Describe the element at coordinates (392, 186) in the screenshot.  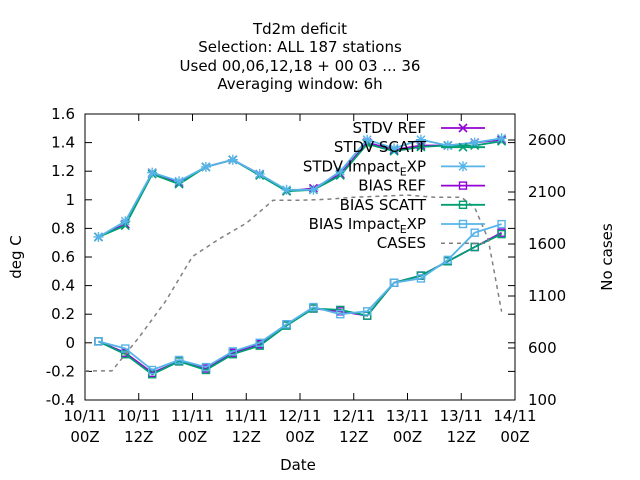
I see `legend-label-bias-ref: BIAS REF` at that location.